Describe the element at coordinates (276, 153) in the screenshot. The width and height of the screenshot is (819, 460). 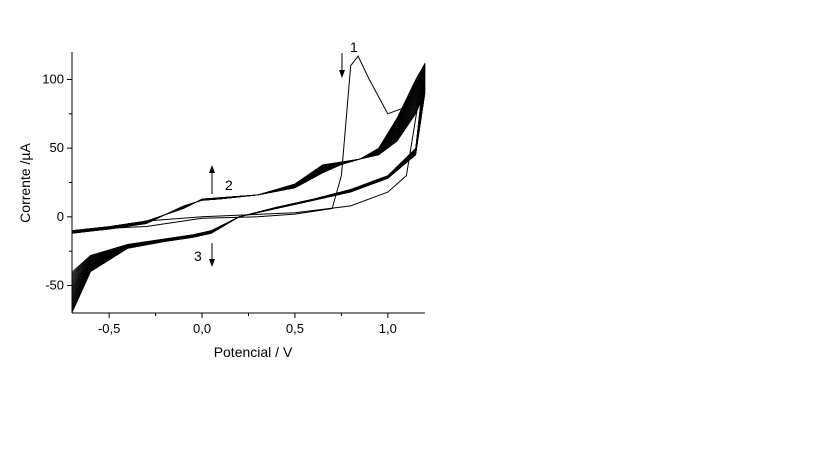
I see `annotations: 1 2 3` at that location.